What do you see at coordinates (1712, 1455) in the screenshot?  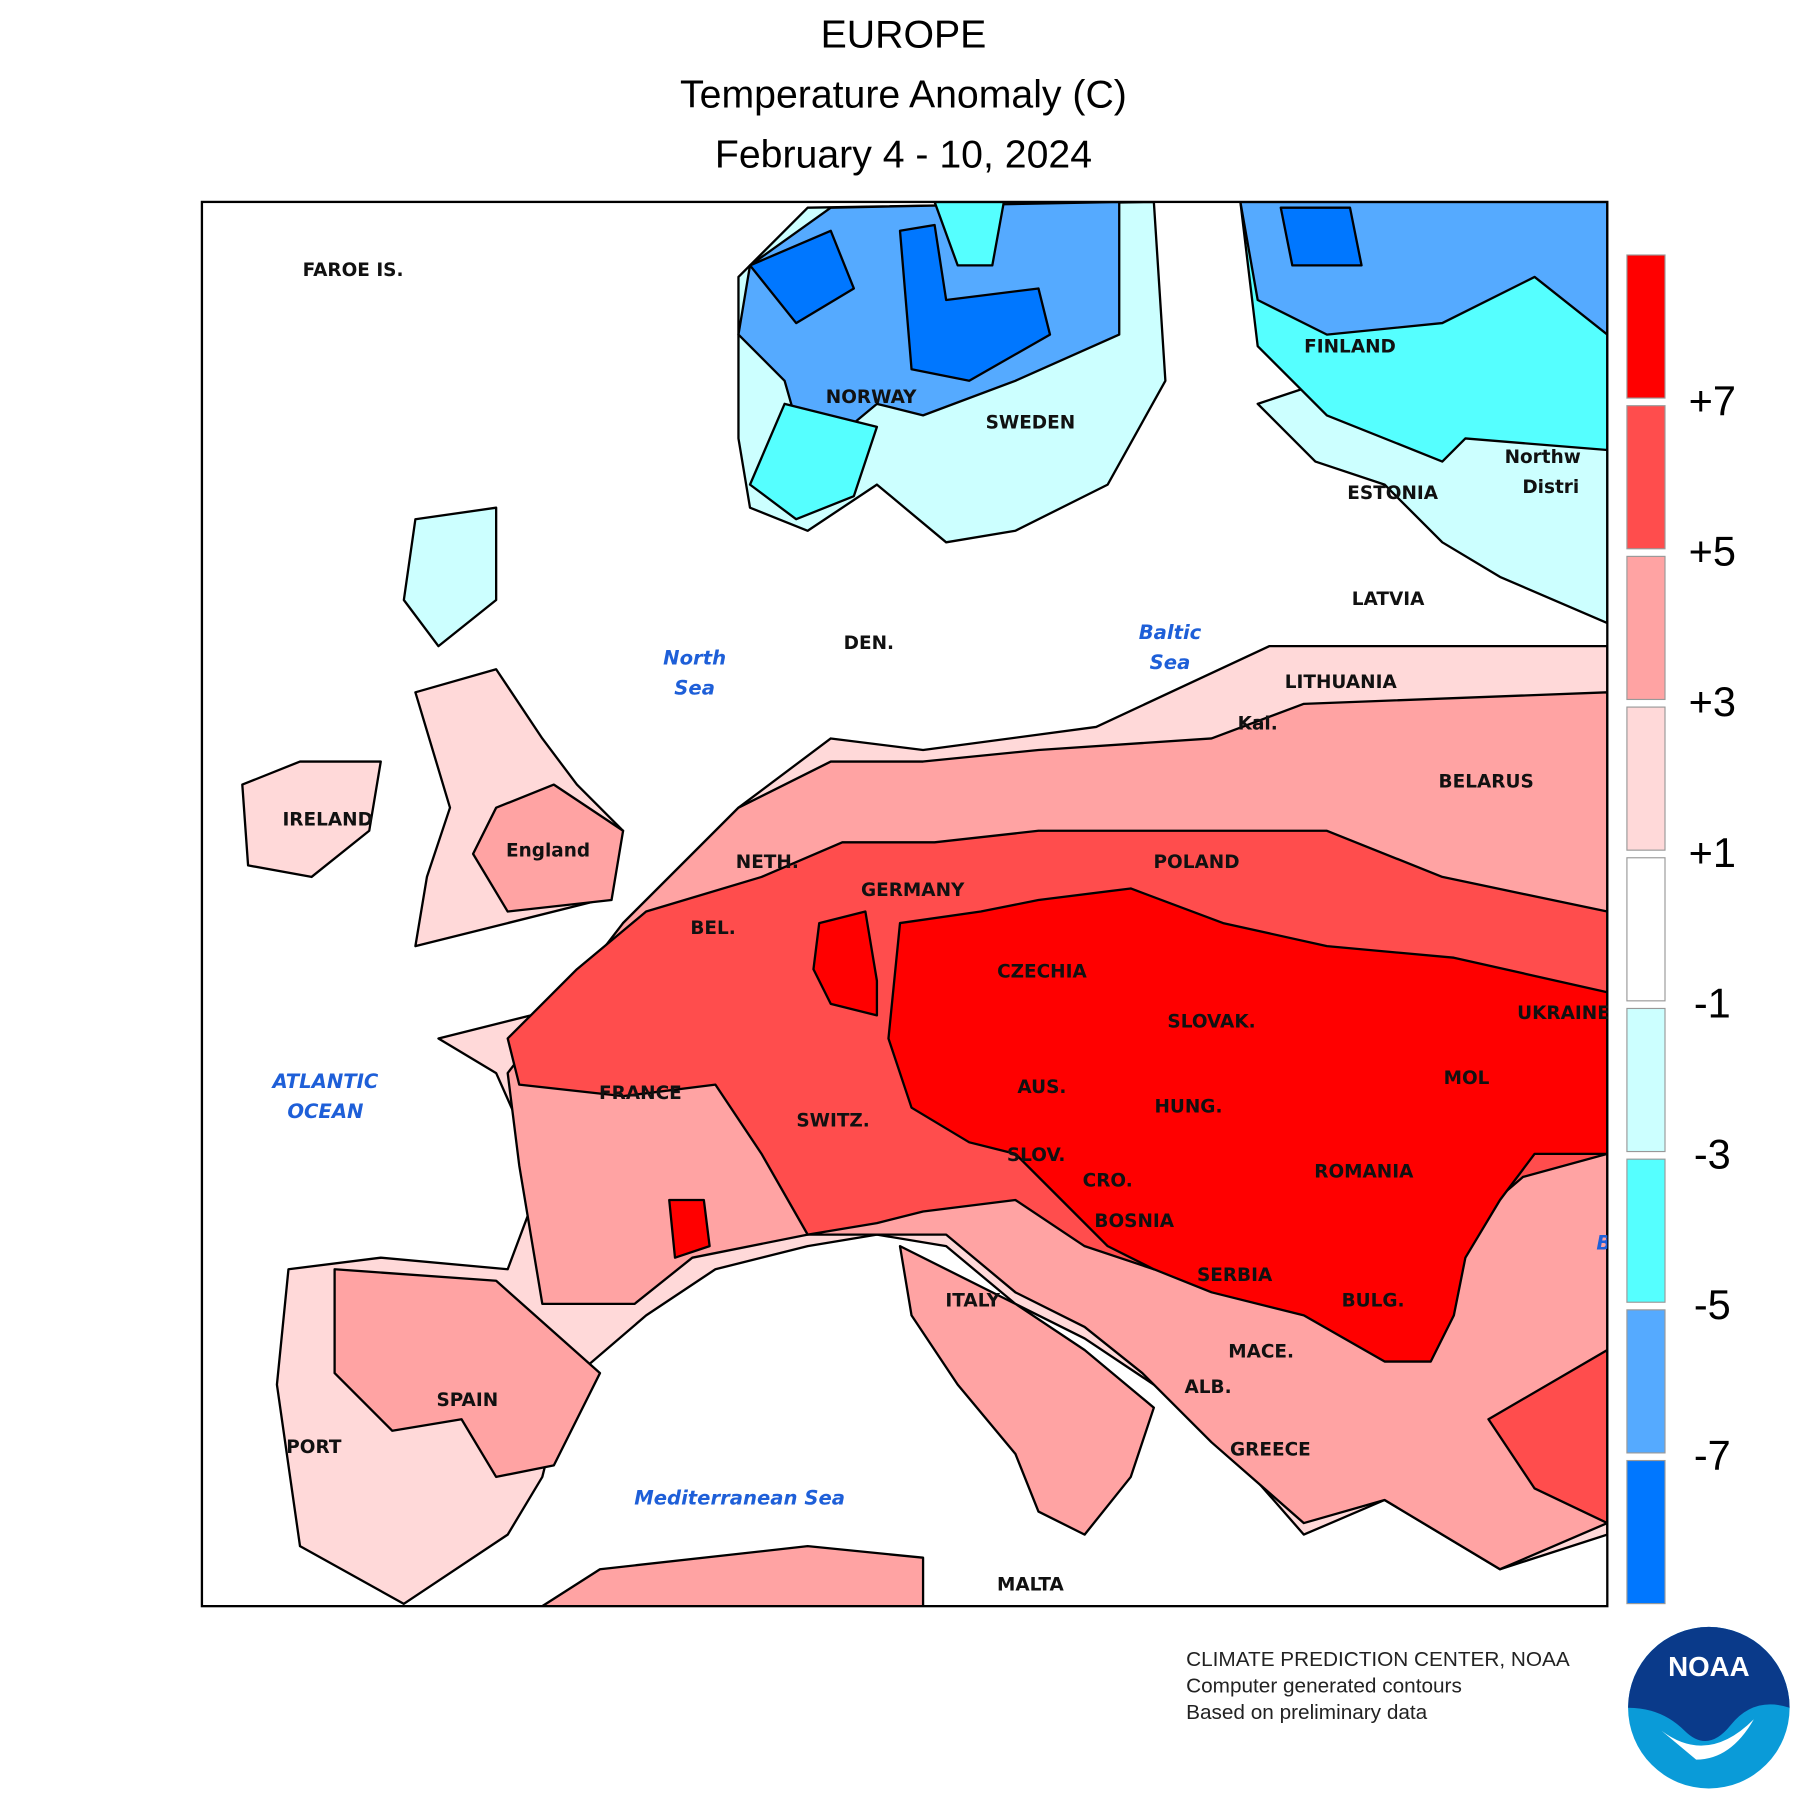 I see `legend-label: -7` at bounding box center [1712, 1455].